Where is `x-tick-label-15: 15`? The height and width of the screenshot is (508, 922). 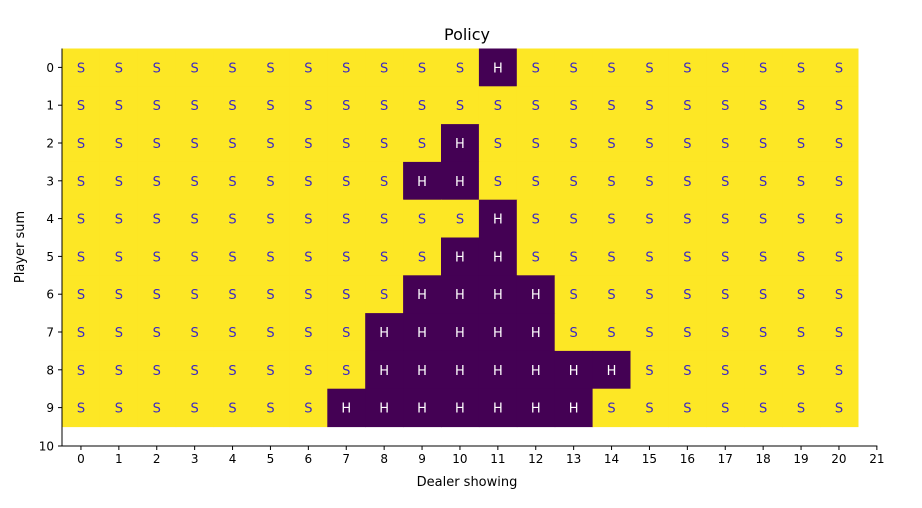 x-tick-label-15: 15 is located at coordinates (649, 459).